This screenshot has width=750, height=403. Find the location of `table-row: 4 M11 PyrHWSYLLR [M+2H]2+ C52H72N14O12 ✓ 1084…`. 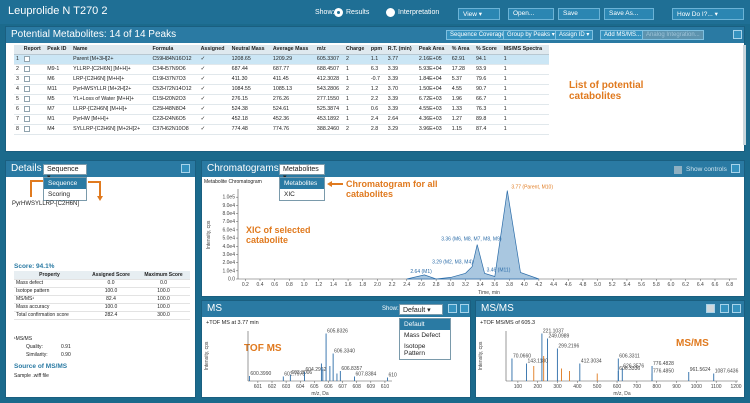

table-row: 4 M11 PyrHWSYLLR [M+2H]2+ C52H72N14O12 ✓ 1084… is located at coordinates (281, 89).